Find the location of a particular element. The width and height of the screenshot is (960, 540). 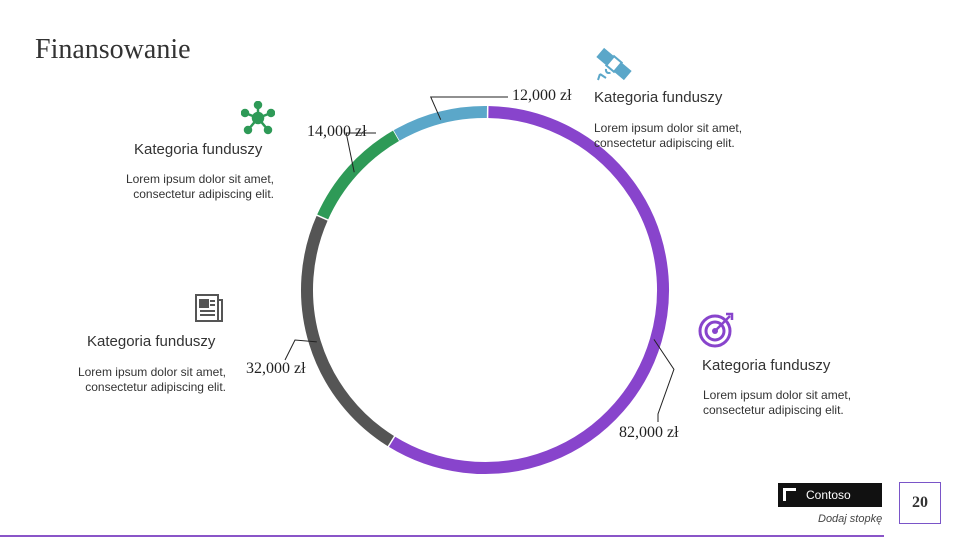

satellite-icon is located at coordinates (614, 64).